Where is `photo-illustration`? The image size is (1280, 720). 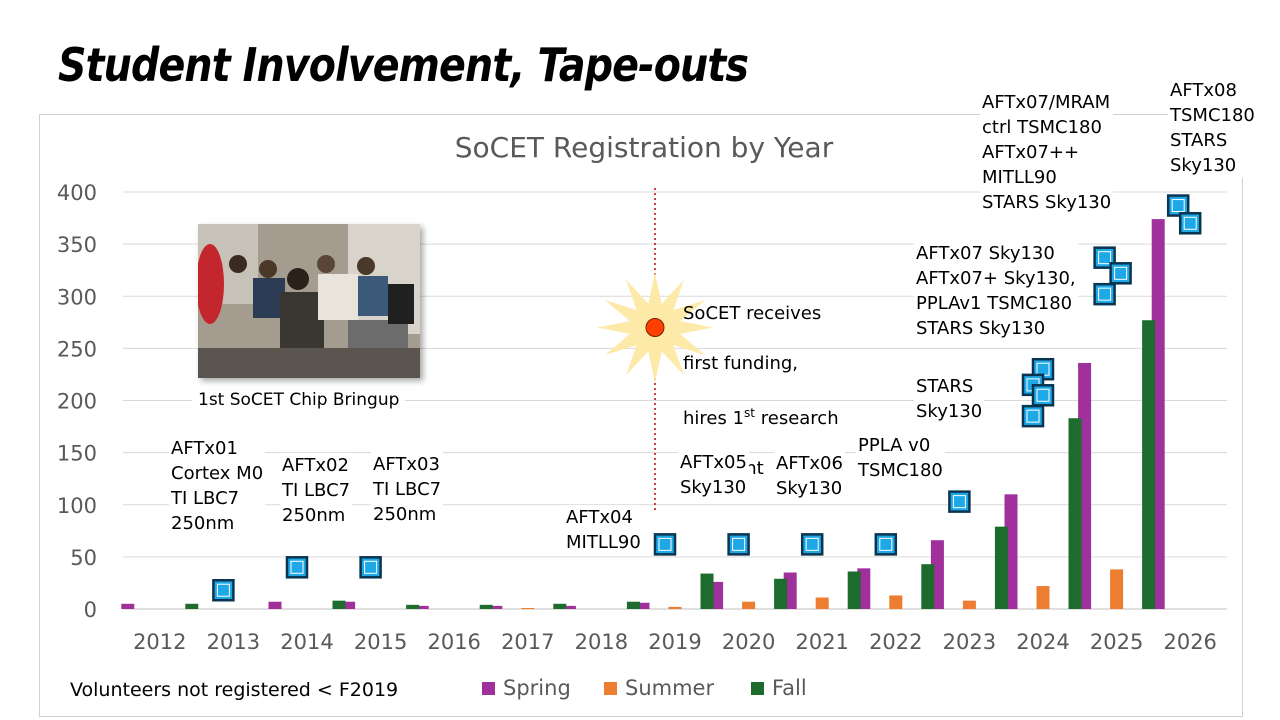 photo-illustration is located at coordinates (309, 301).